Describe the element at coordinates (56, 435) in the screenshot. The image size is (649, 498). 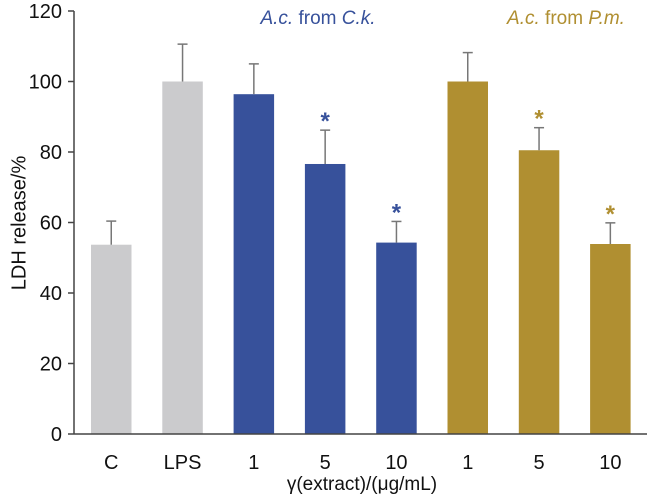
I see `y-tick-label: 0` at that location.